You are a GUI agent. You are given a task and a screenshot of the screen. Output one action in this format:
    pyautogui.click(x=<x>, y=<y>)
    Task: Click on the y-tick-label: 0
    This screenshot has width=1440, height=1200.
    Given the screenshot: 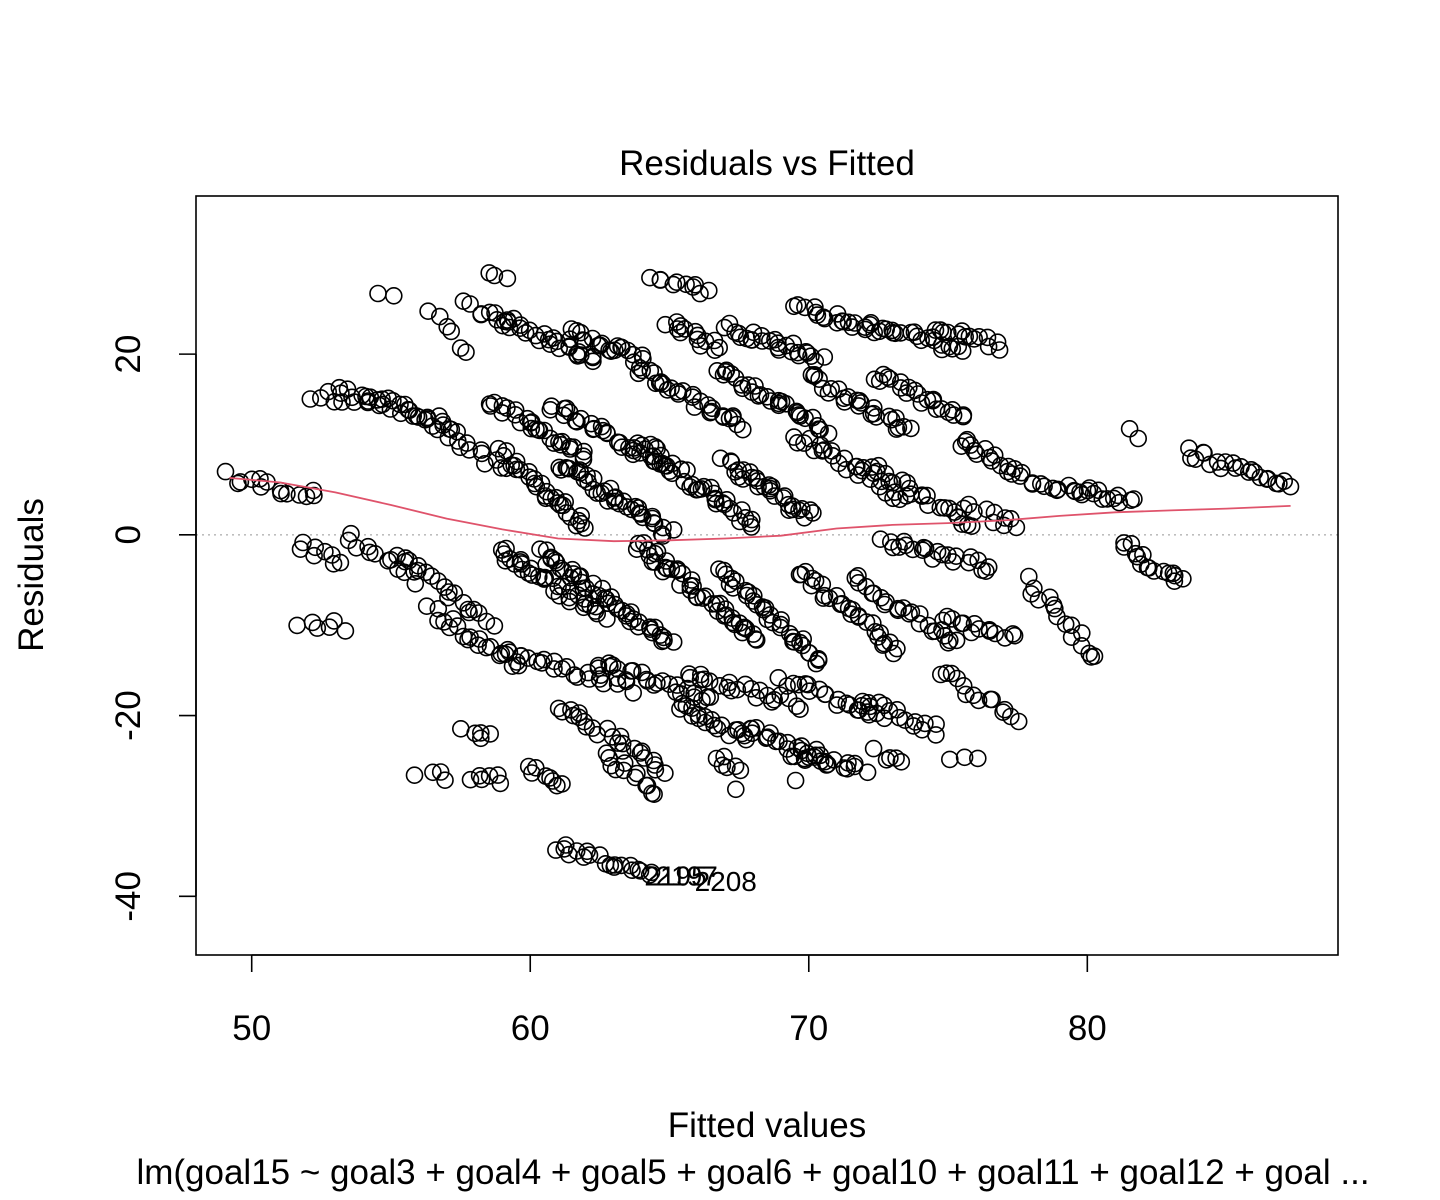 What is the action you would take?
    pyautogui.click(x=128, y=534)
    